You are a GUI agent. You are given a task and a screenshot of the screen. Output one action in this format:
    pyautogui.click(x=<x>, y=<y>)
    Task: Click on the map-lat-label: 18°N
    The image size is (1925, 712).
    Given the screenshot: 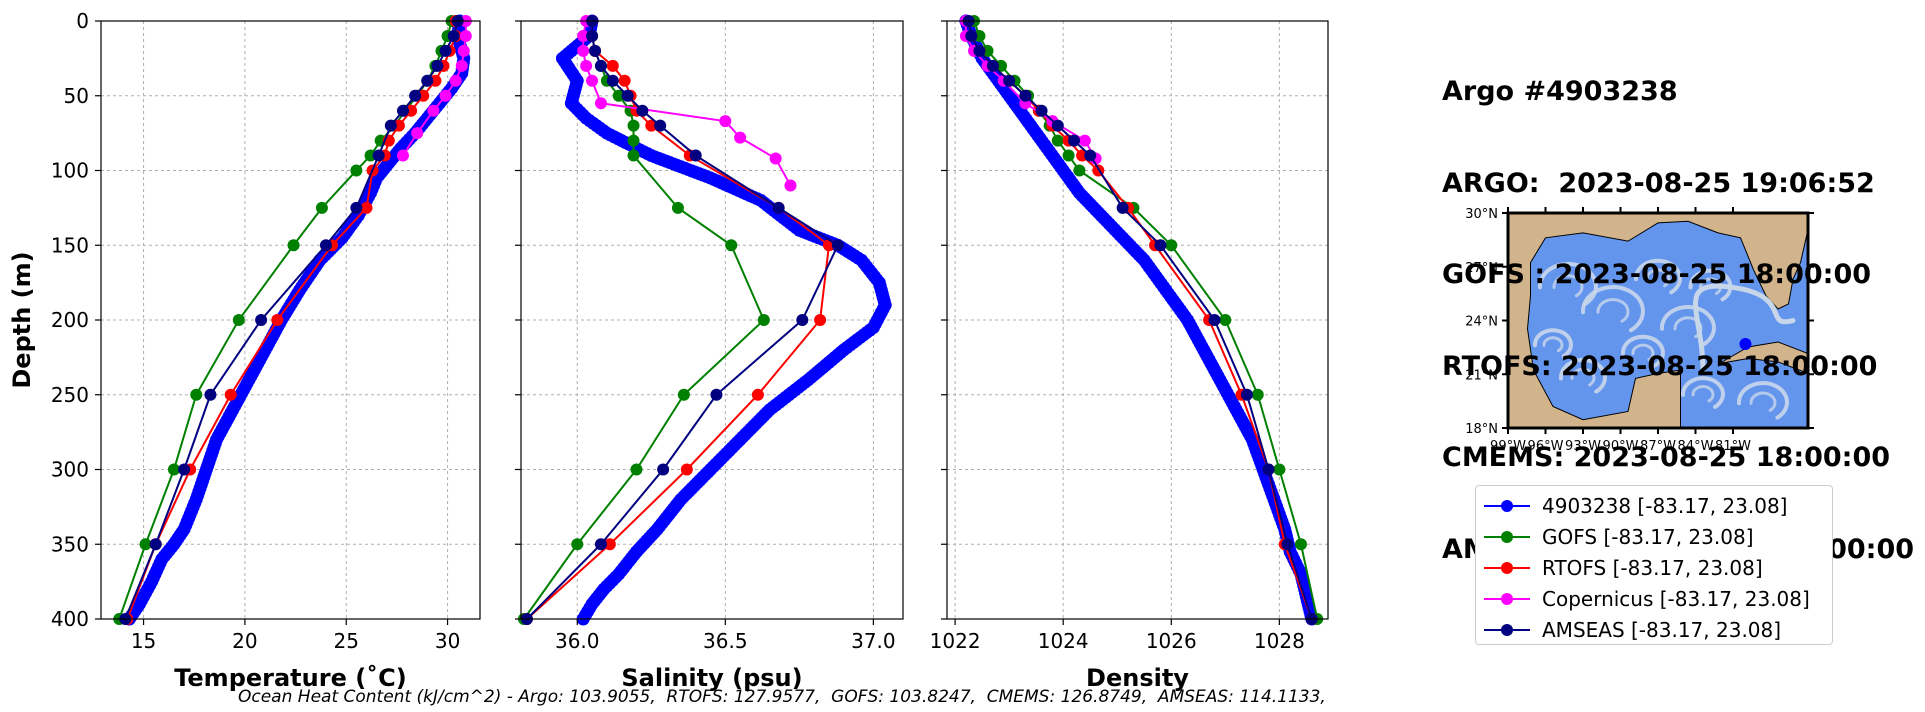 What is the action you would take?
    pyautogui.click(x=1481, y=429)
    